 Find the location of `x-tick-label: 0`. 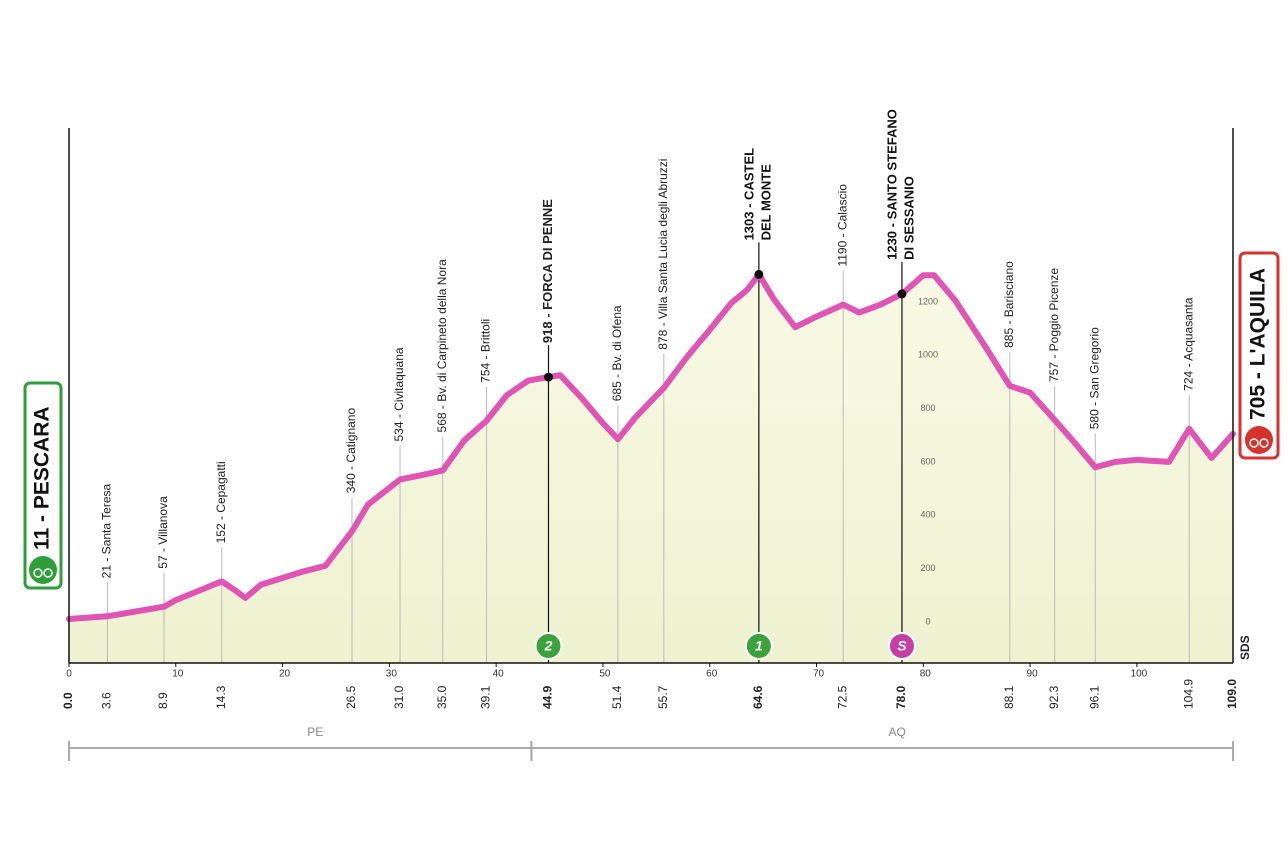

x-tick-label: 0 is located at coordinates (69, 674).